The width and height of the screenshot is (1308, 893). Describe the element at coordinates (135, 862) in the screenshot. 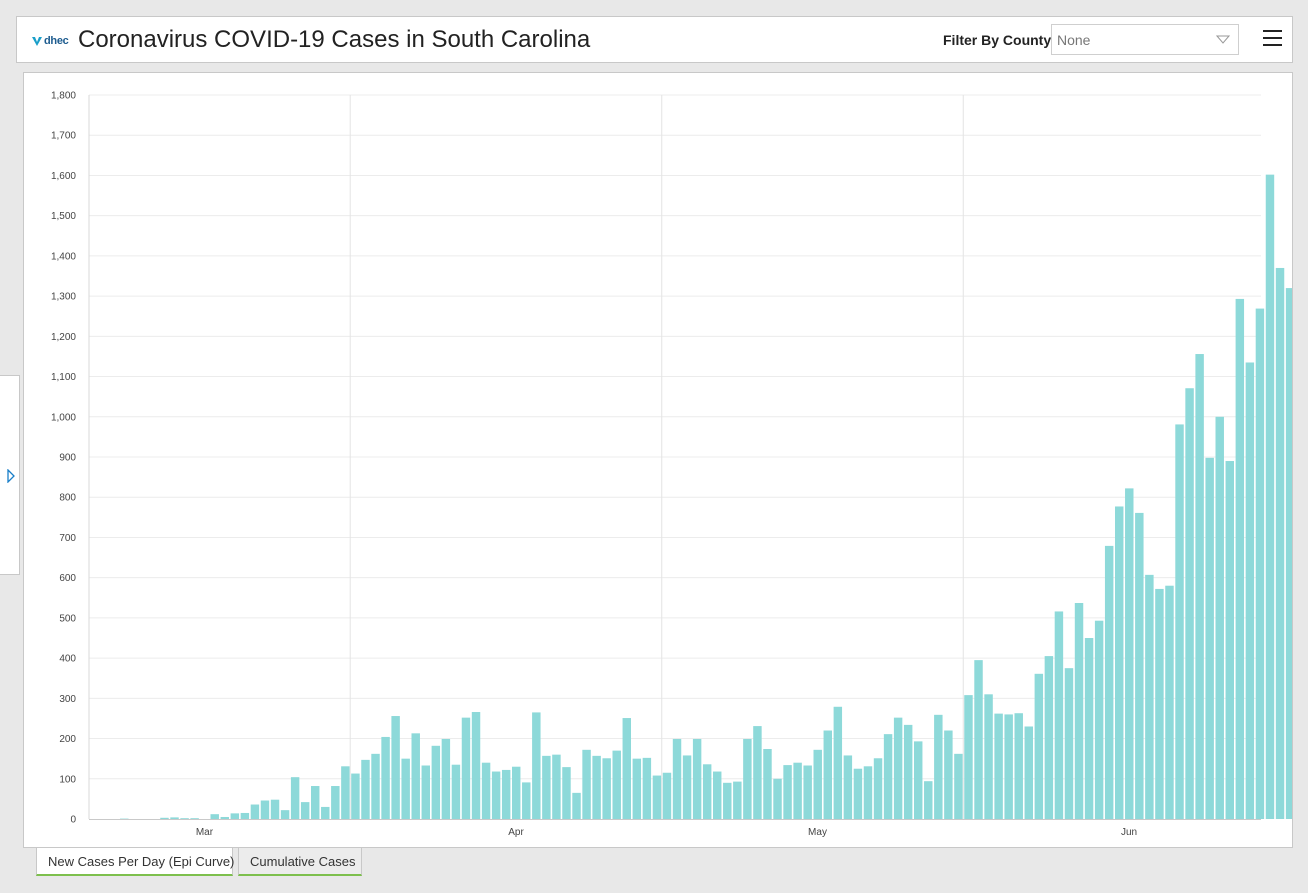

I see `tab-new-cases-per-day: New Cases Per Day (Epi Curve)` at that location.